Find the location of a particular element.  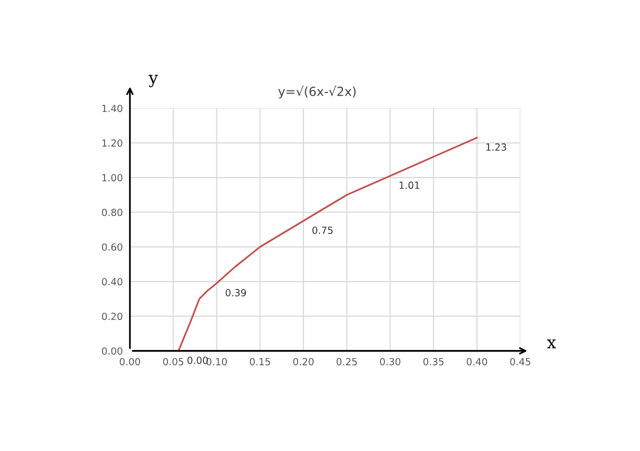

x-tick-label: 0.10 is located at coordinates (216, 362).